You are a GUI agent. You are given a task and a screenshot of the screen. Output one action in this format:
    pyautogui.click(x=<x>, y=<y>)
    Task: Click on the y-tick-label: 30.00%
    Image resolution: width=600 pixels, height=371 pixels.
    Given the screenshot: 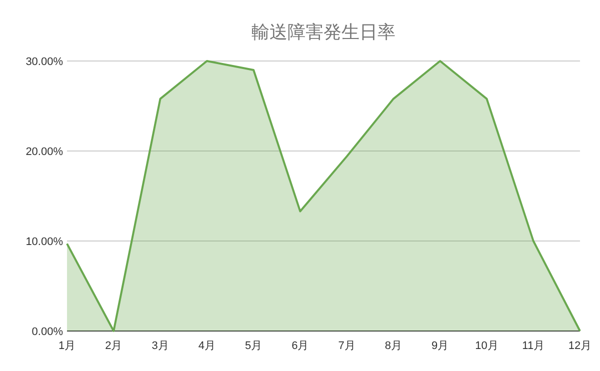 What is the action you would take?
    pyautogui.click(x=45, y=62)
    